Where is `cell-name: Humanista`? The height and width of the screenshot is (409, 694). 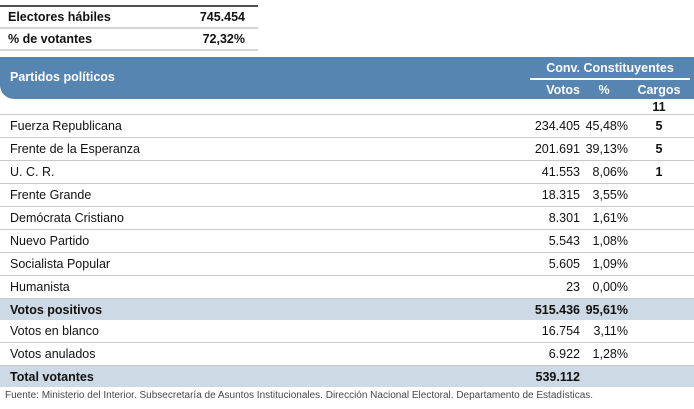 cell-name: Humanista is located at coordinates (40, 287).